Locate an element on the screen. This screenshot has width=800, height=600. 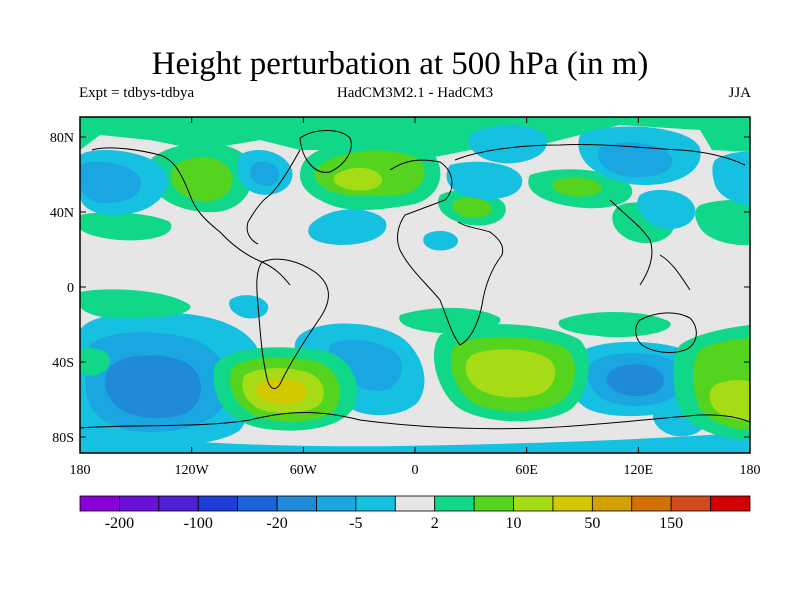
contour-neg-arctic-russia is located at coordinates (507, 144).